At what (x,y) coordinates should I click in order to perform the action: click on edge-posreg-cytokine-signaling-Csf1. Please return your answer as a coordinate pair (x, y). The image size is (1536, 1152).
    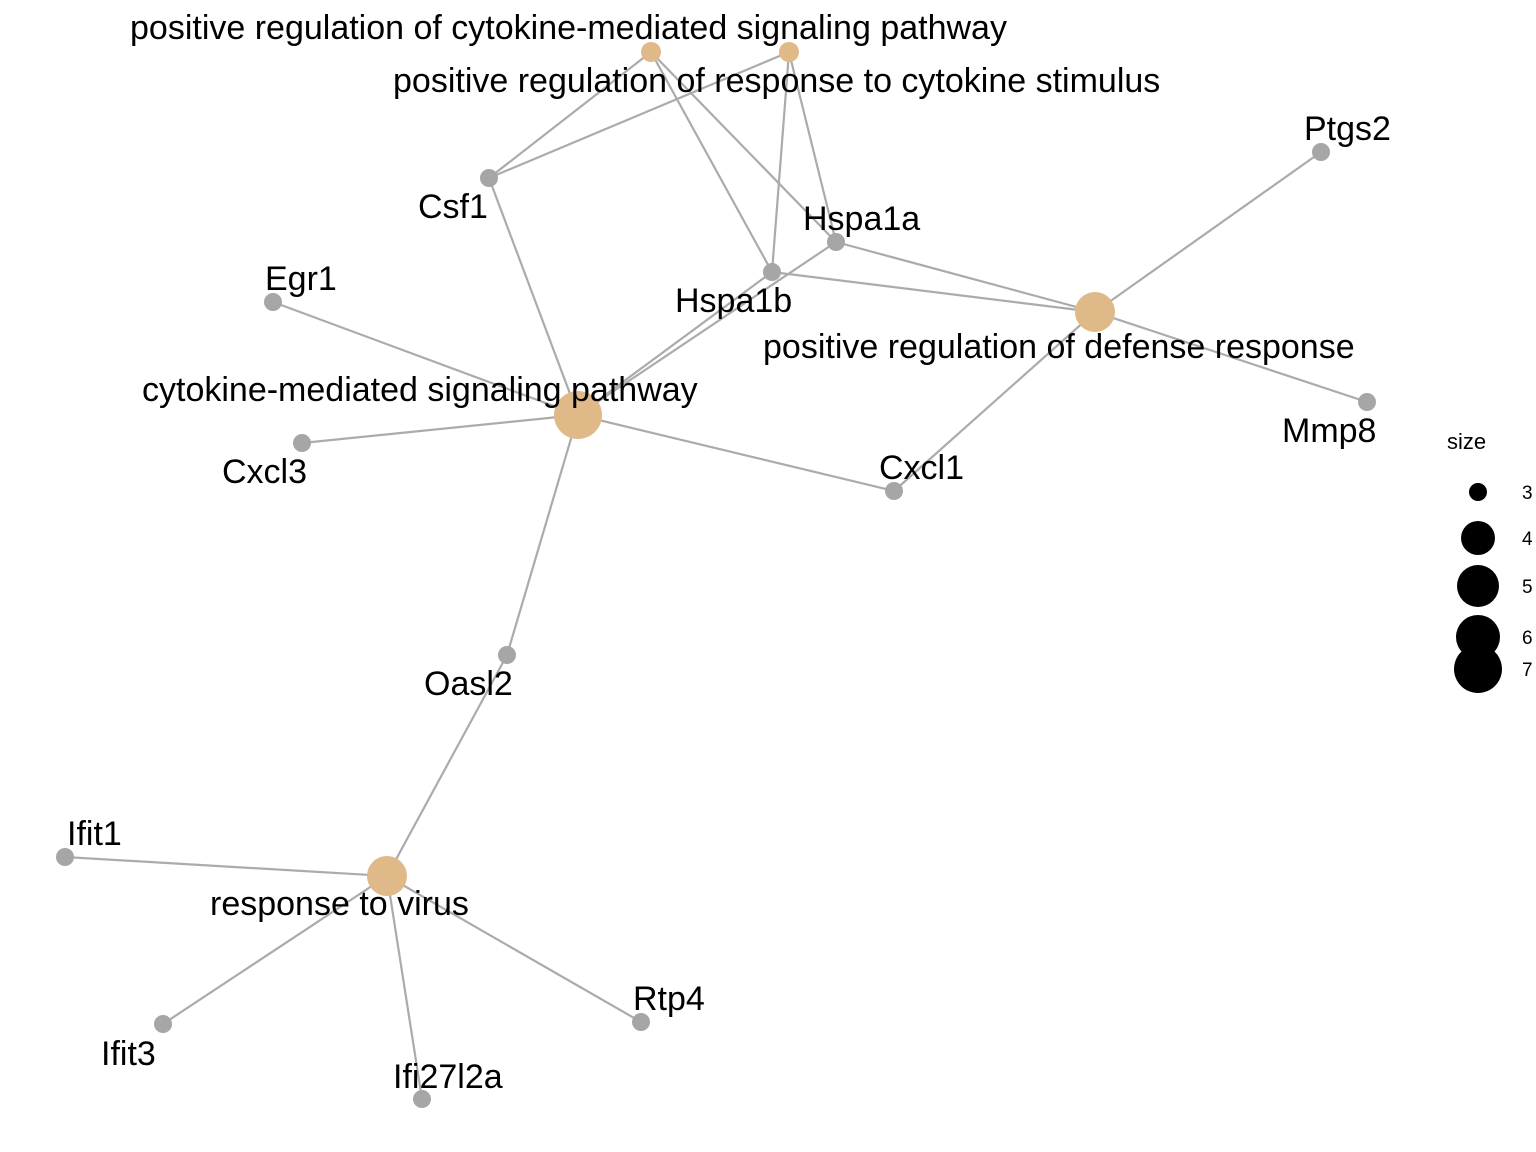
    Looking at the image, I should click on (570, 115).